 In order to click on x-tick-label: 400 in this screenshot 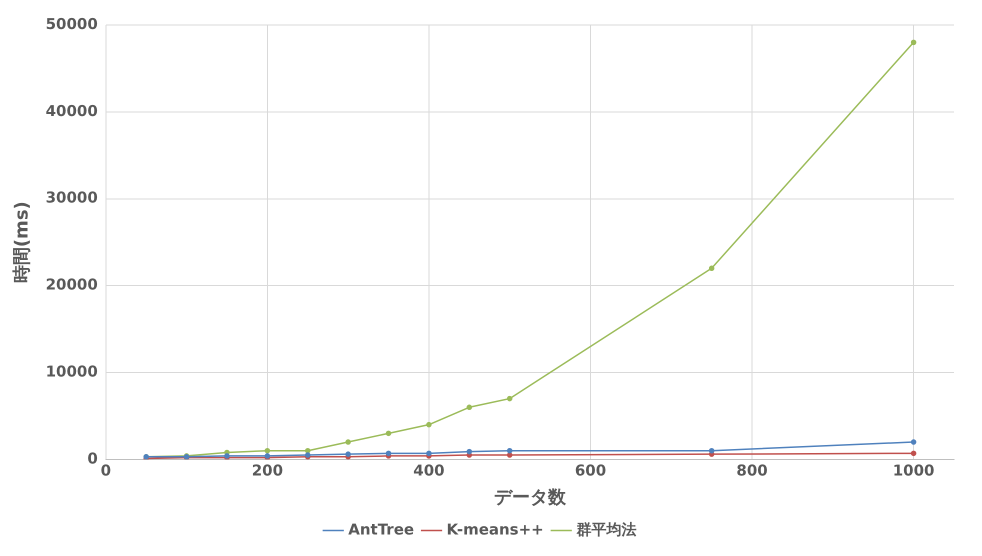, I will do `click(429, 470)`.